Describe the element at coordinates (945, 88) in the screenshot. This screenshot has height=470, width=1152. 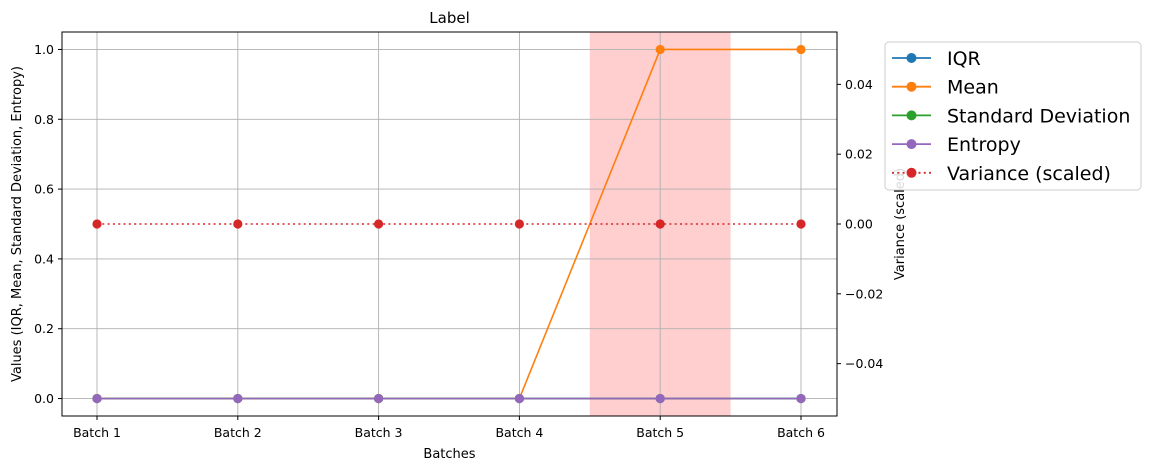
I see `legend-item: Mean` at that location.